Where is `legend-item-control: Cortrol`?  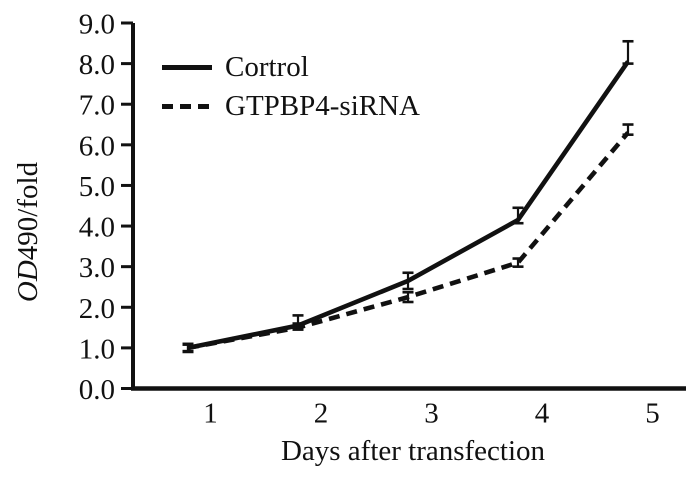 legend-item-control: Cortrol is located at coordinates (291, 67).